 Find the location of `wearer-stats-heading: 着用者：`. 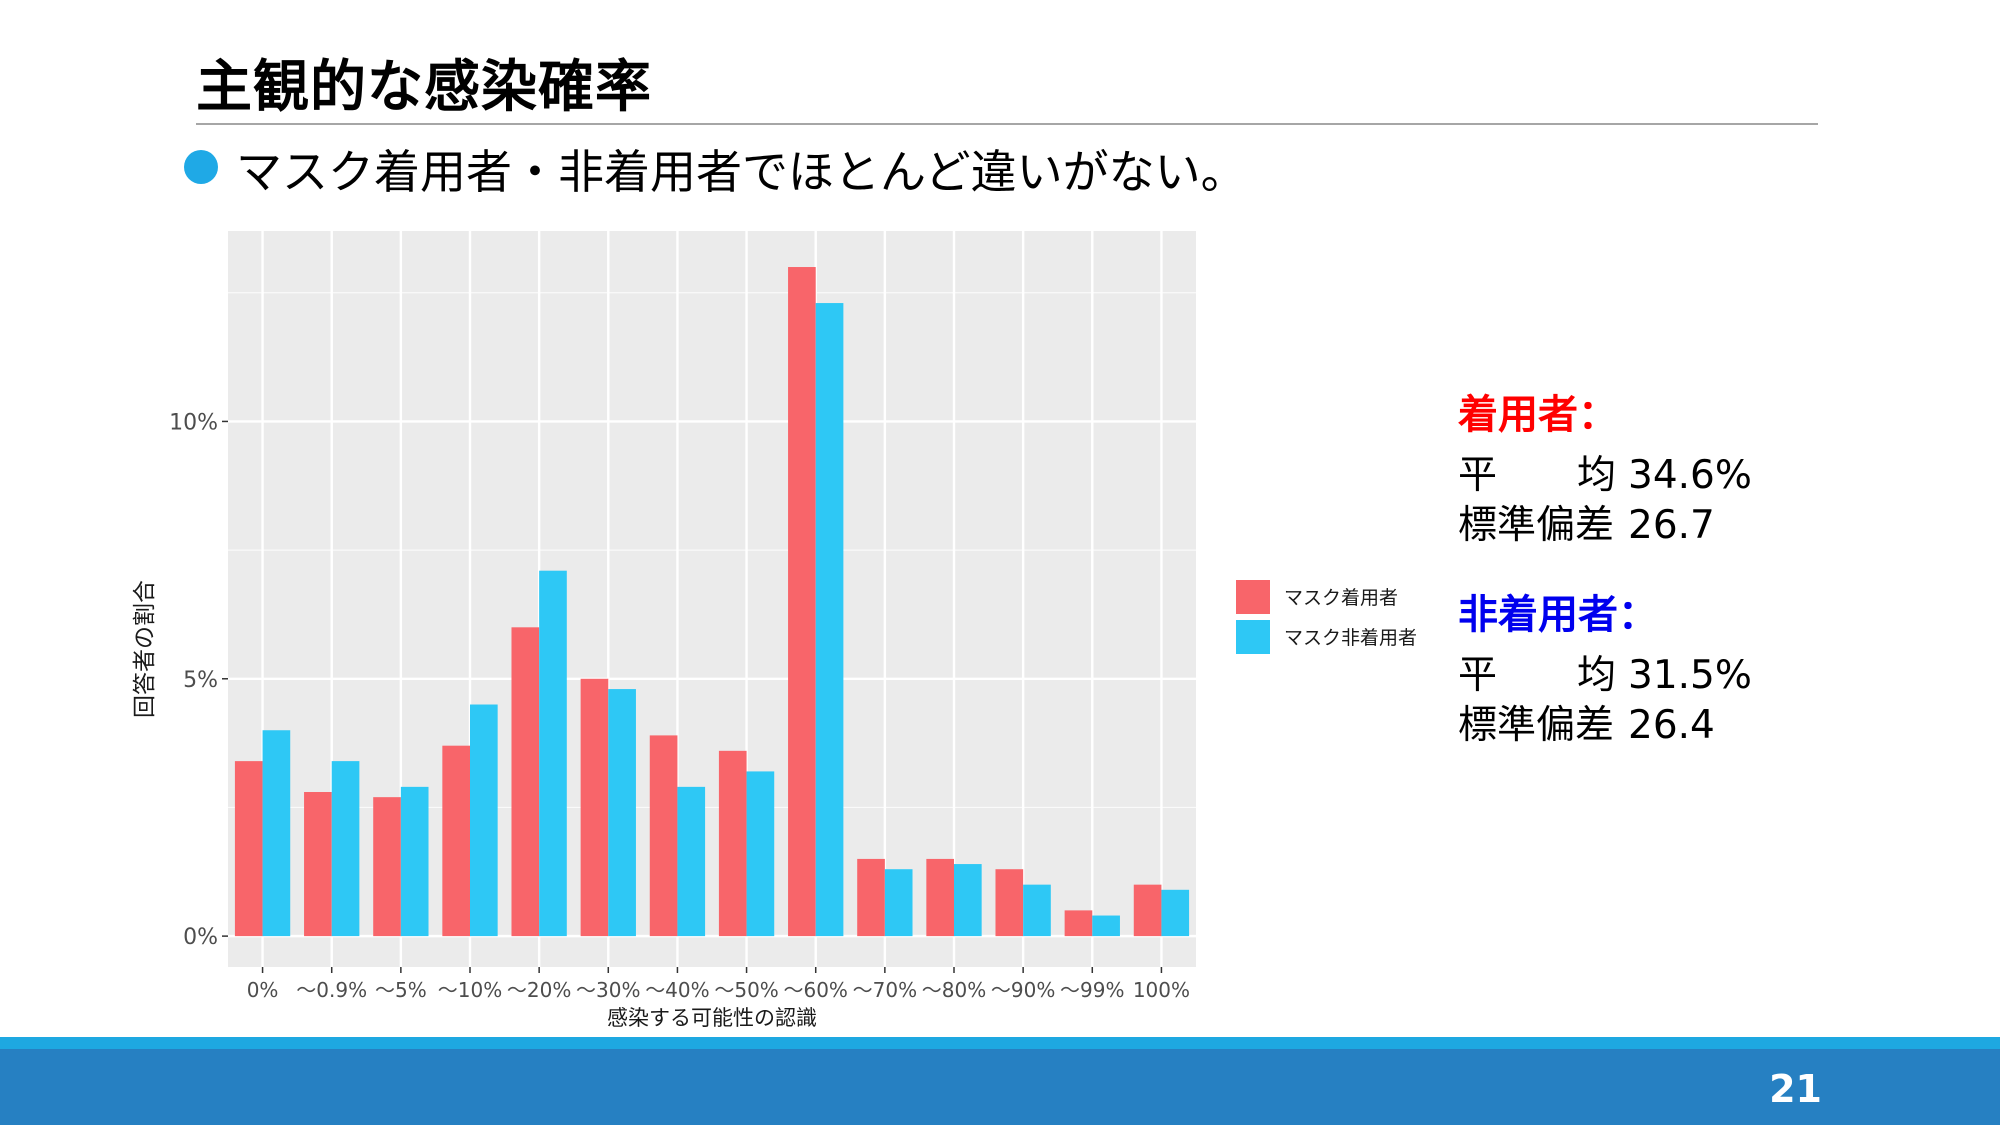

wearer-stats-heading: 着用者： is located at coordinates (1538, 415).